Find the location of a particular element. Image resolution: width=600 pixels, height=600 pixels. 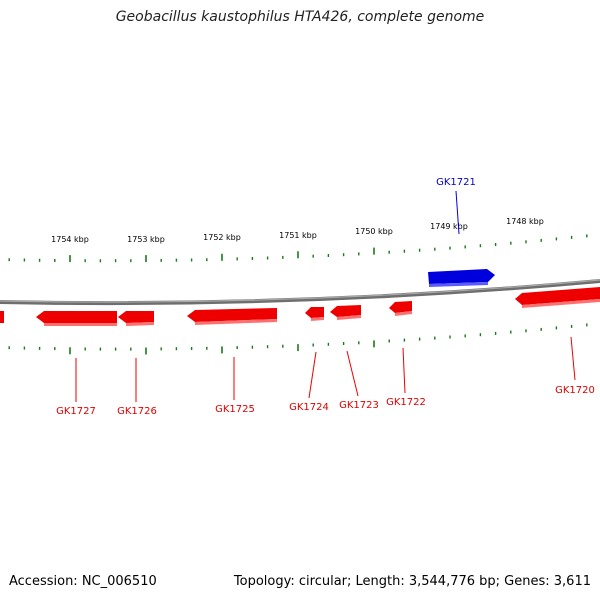

outer-scale-ticks is located at coordinates (298, 248).